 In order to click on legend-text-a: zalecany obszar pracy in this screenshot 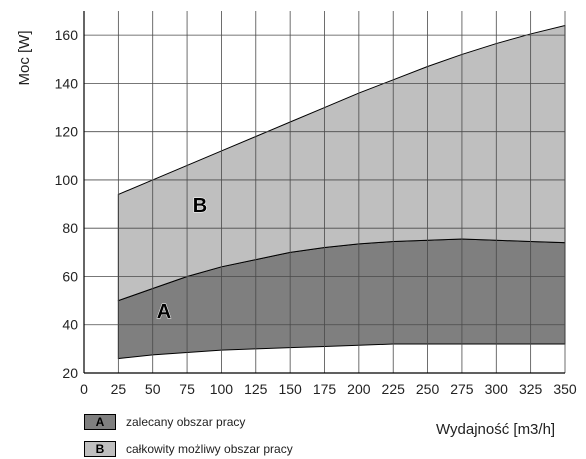, I will do `click(186, 422)`.